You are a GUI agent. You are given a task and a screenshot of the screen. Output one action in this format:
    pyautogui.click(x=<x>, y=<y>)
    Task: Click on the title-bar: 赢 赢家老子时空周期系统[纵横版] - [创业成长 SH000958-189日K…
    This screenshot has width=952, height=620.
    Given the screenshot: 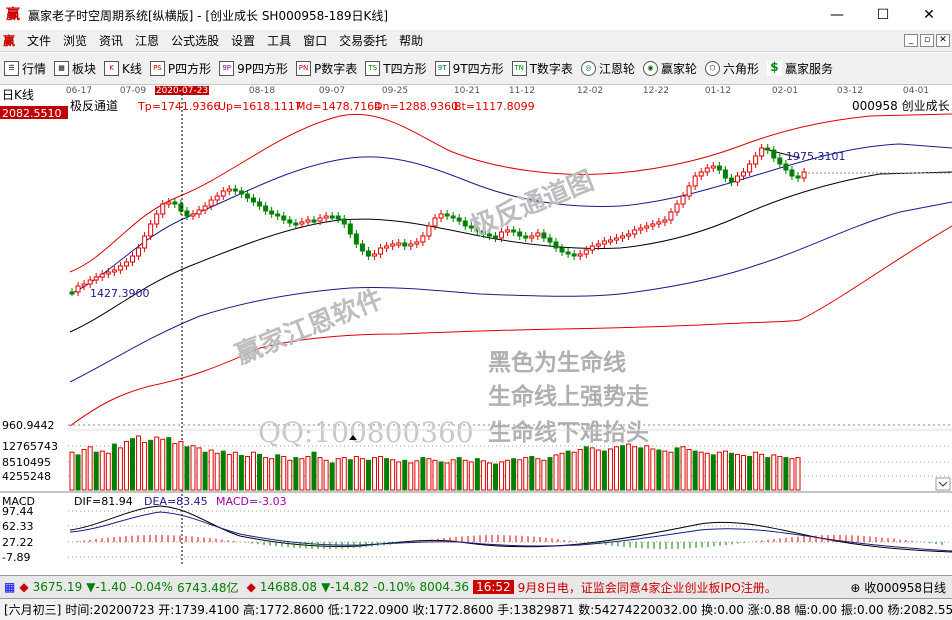 What is the action you would take?
    pyautogui.click(x=476, y=15)
    